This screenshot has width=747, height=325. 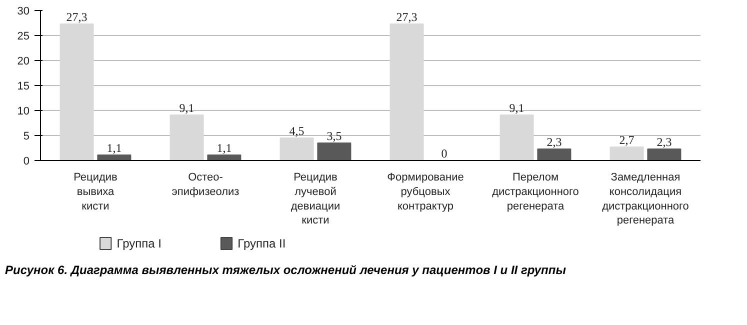 What do you see at coordinates (334, 136) in the screenshot?
I see `data-label: 3,5` at bounding box center [334, 136].